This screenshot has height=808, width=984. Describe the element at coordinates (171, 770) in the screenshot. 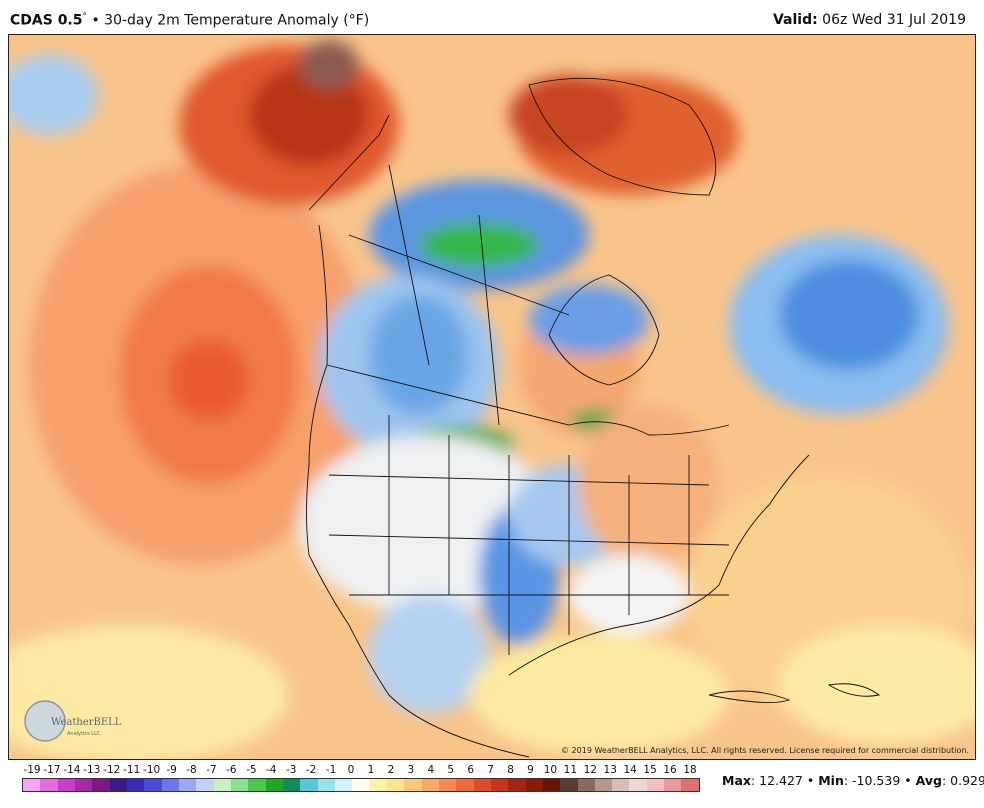

I see `legend-tick-label: -9` at that location.